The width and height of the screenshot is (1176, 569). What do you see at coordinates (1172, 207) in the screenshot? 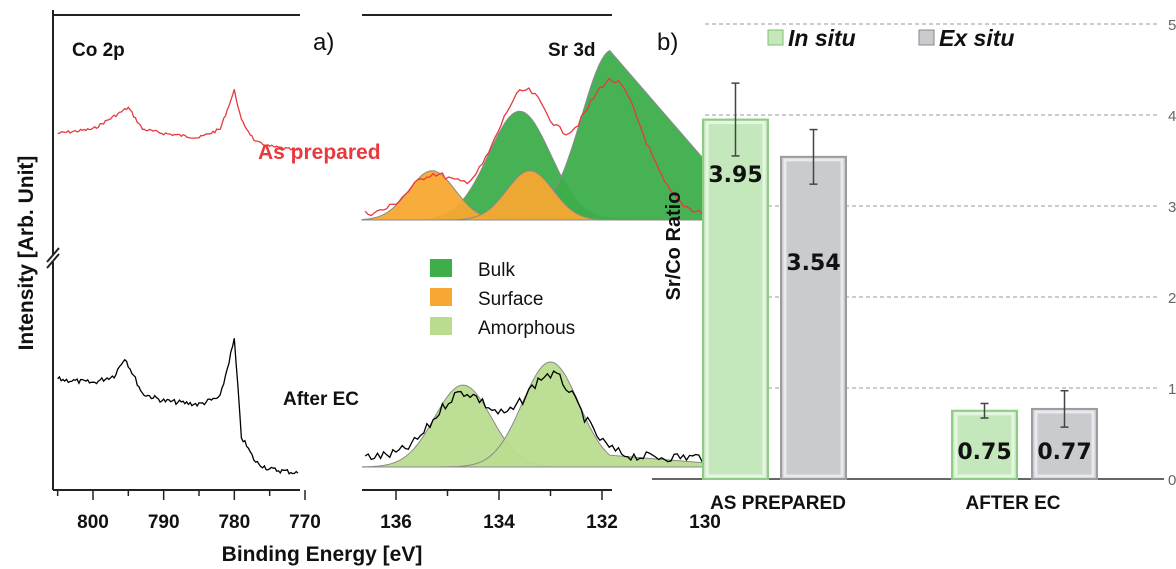
I see `right-tick-label: 3` at bounding box center [1172, 207].